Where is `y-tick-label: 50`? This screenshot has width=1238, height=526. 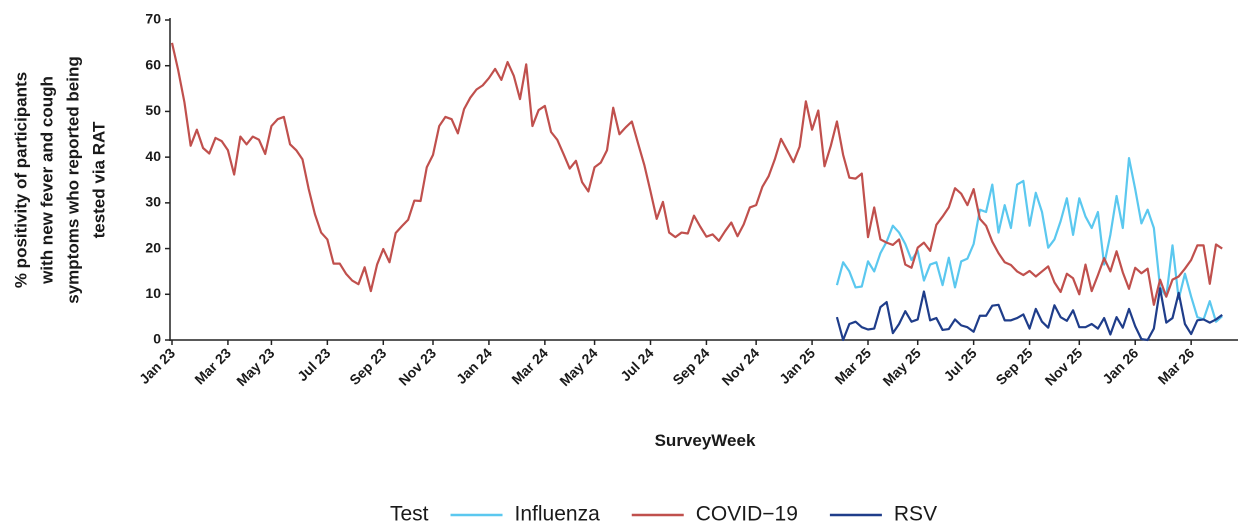 y-tick-label: 50 is located at coordinates (153, 110).